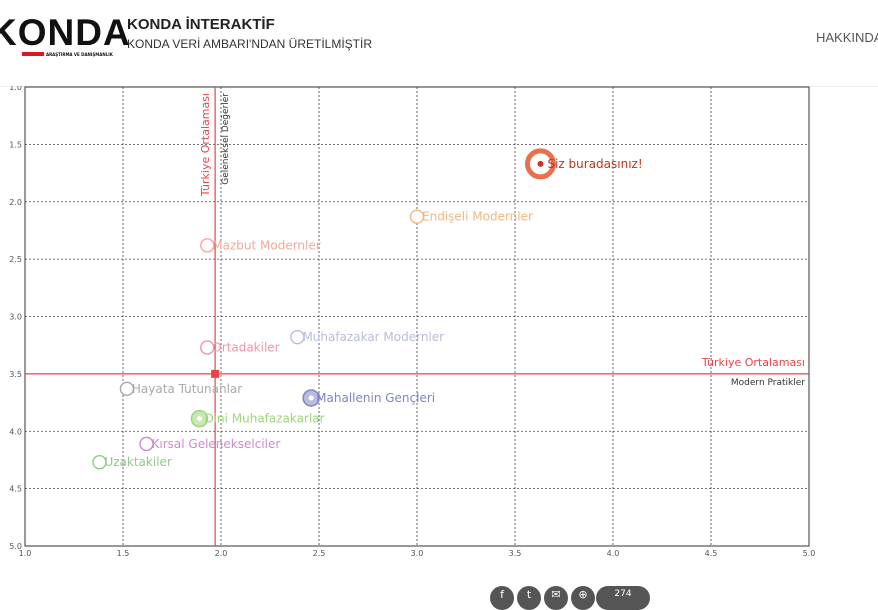 The height and width of the screenshot is (610, 878). Describe the element at coordinates (15, 374) in the screenshot. I see `y-tick-label: 3.5` at that location.